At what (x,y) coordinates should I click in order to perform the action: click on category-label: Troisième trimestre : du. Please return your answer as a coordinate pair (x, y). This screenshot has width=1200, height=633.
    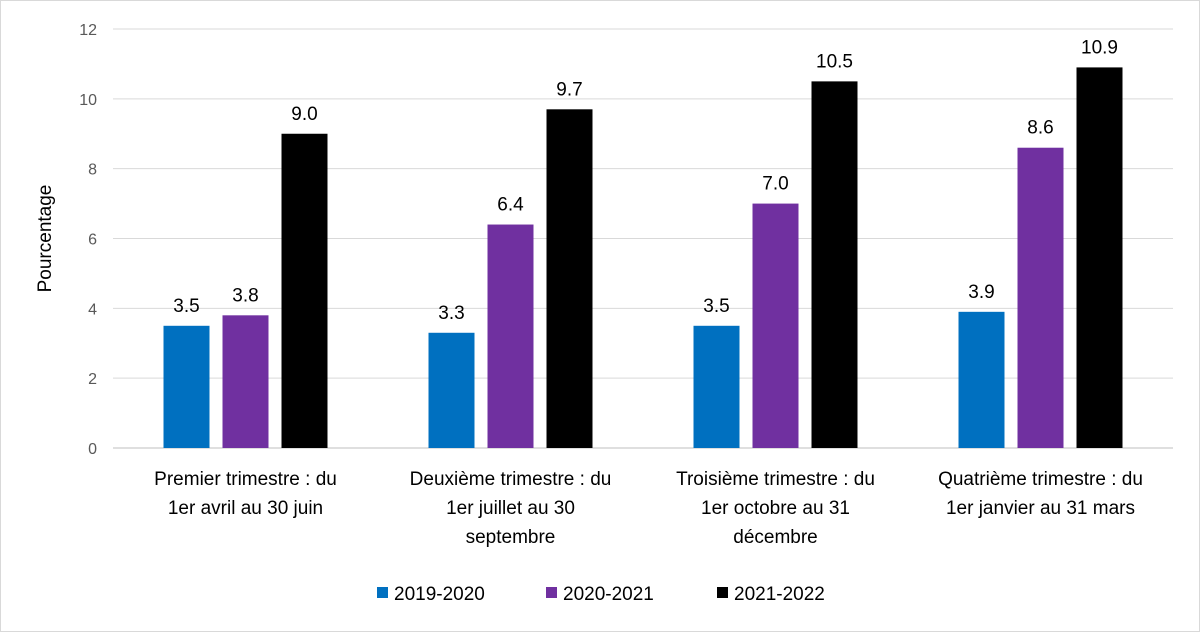
    Looking at the image, I should click on (775, 479).